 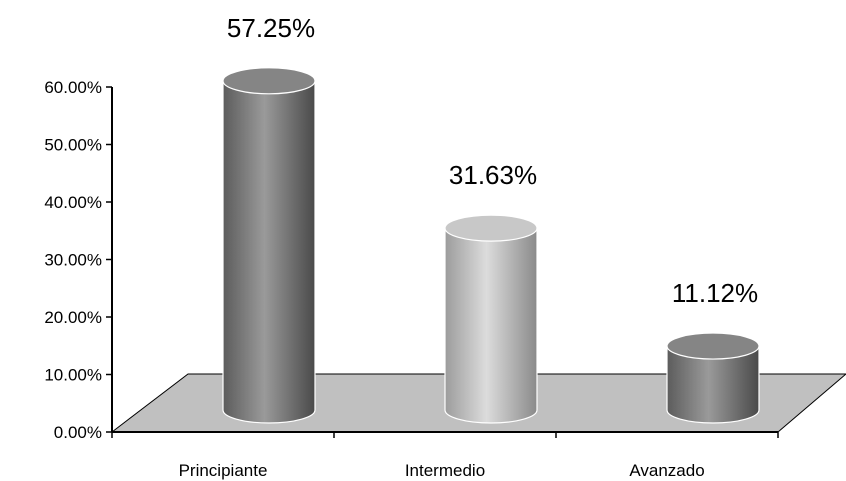 What do you see at coordinates (715, 293) in the screenshot?
I see `data-label: 11.12%` at bounding box center [715, 293].